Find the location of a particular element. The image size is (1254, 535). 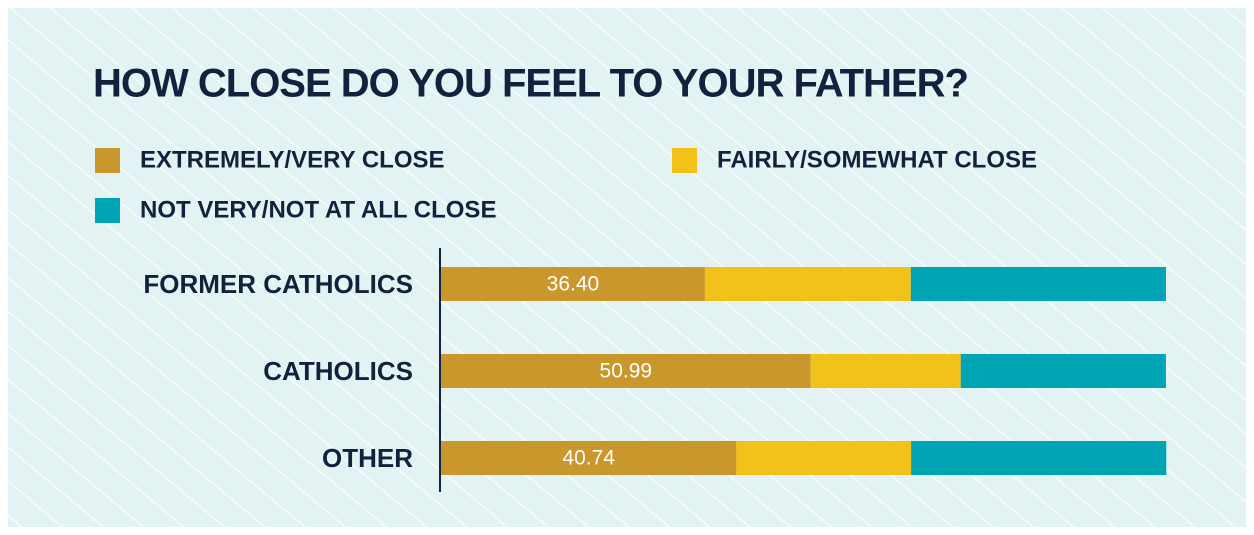

data-label: 36.40 is located at coordinates (573, 284).